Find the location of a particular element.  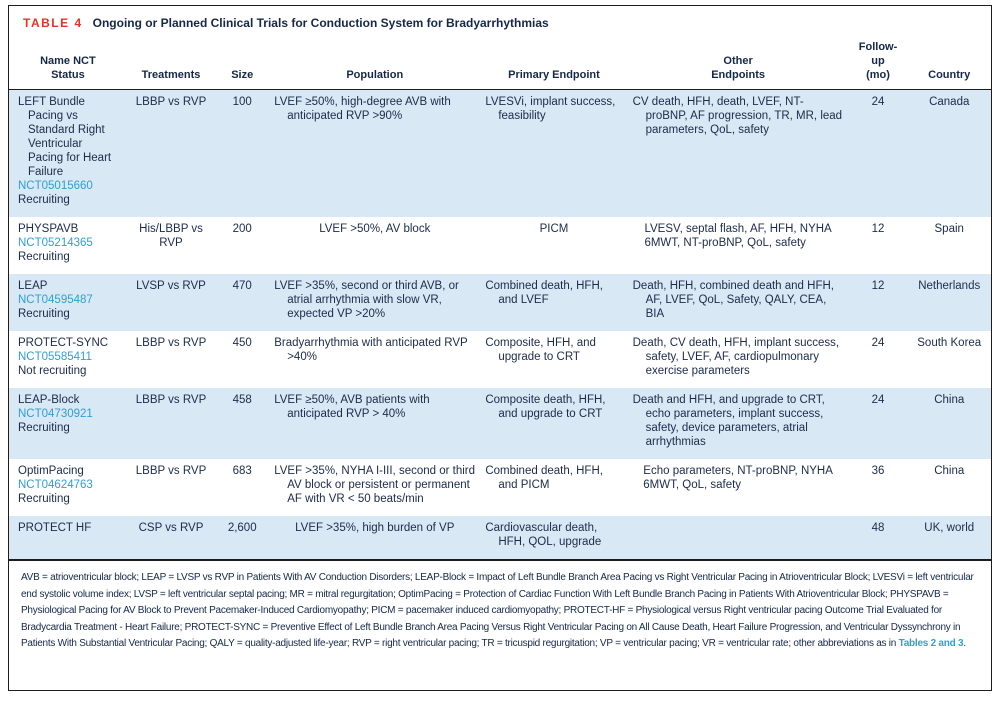

cell-population-text: LVEF >50%, AV block is located at coordinates (375, 229).